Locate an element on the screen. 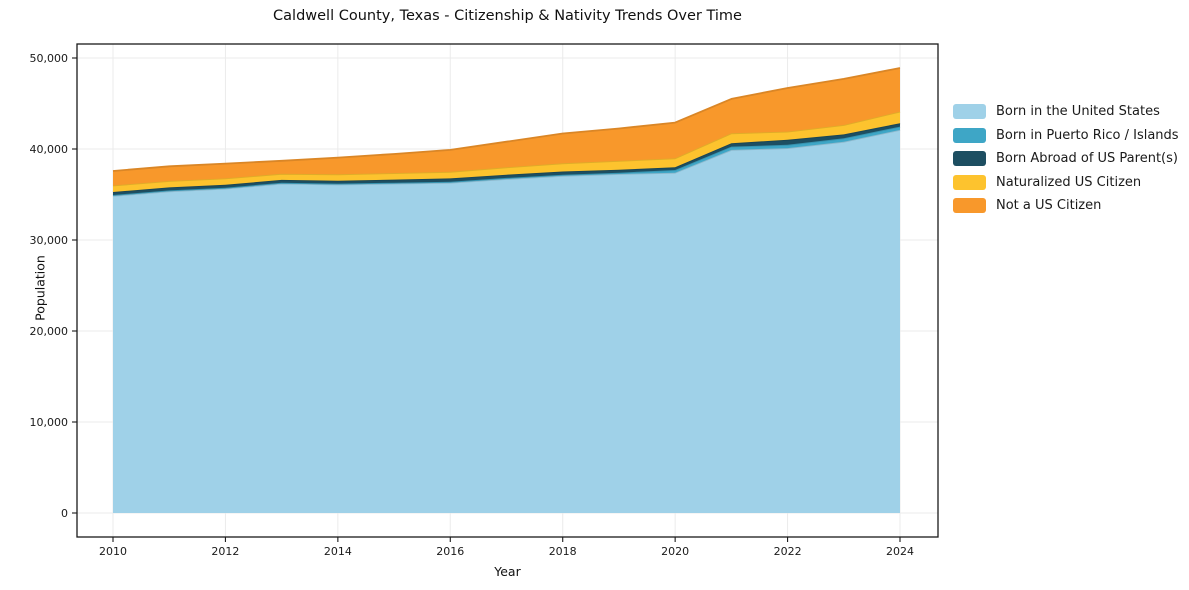 The height and width of the screenshot is (590, 1189). legend-item: Born in Puerto Rico / Islands is located at coordinates (1066, 135).